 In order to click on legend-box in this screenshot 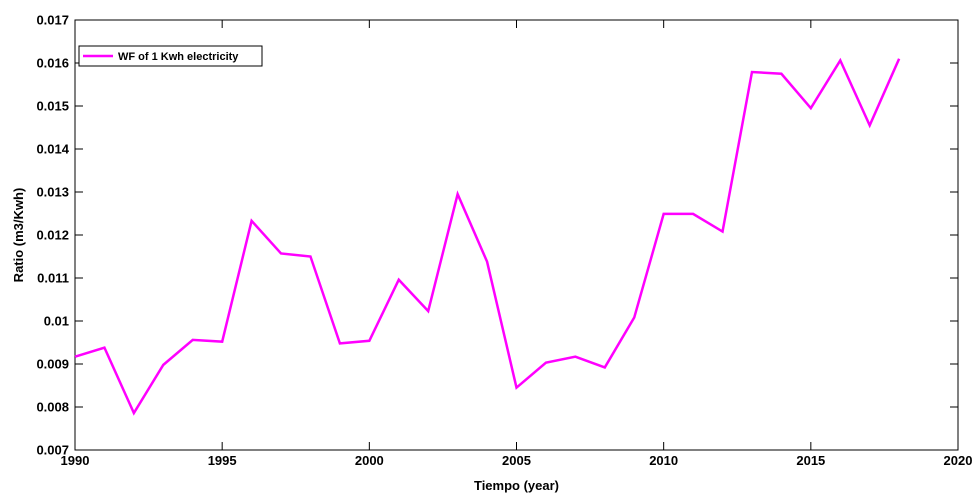, I will do `click(170, 56)`.